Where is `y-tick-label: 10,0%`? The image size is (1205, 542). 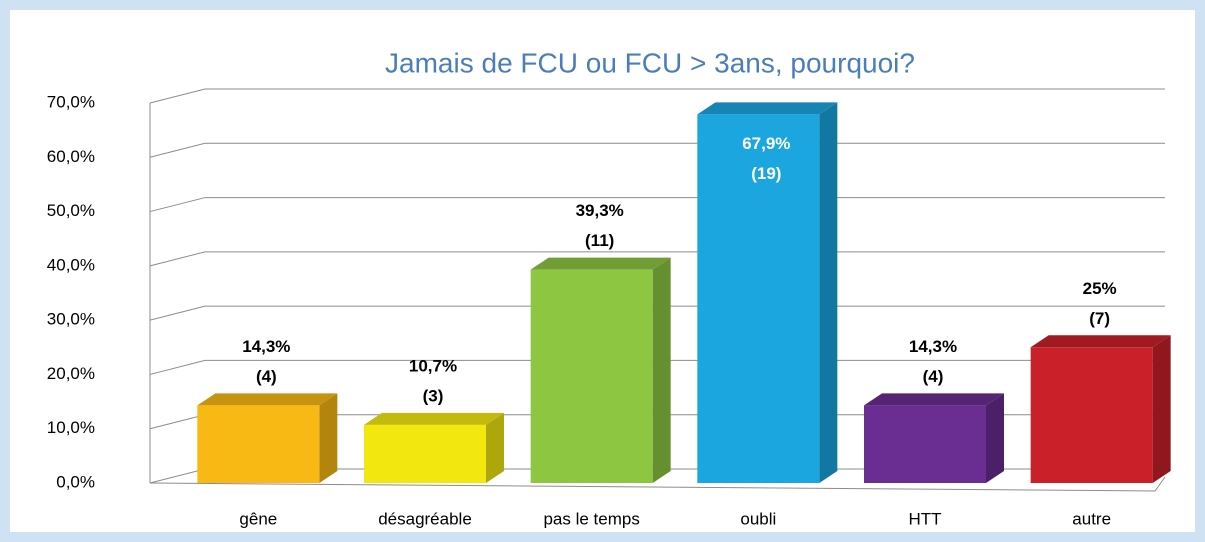 y-tick-label: 10,0% is located at coordinates (71, 427).